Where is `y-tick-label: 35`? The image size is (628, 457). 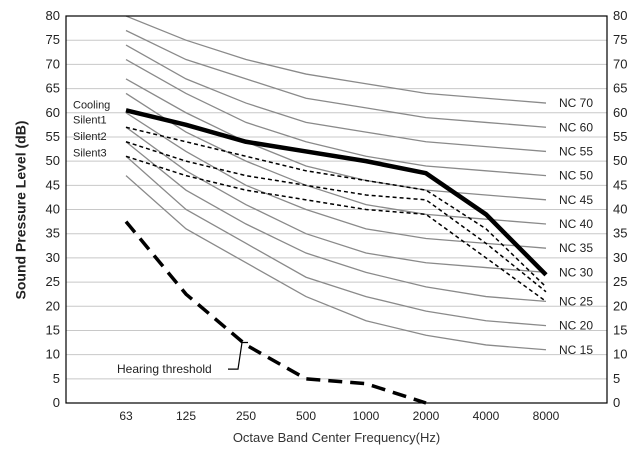
y-tick-label: 35 is located at coordinates (53, 233).